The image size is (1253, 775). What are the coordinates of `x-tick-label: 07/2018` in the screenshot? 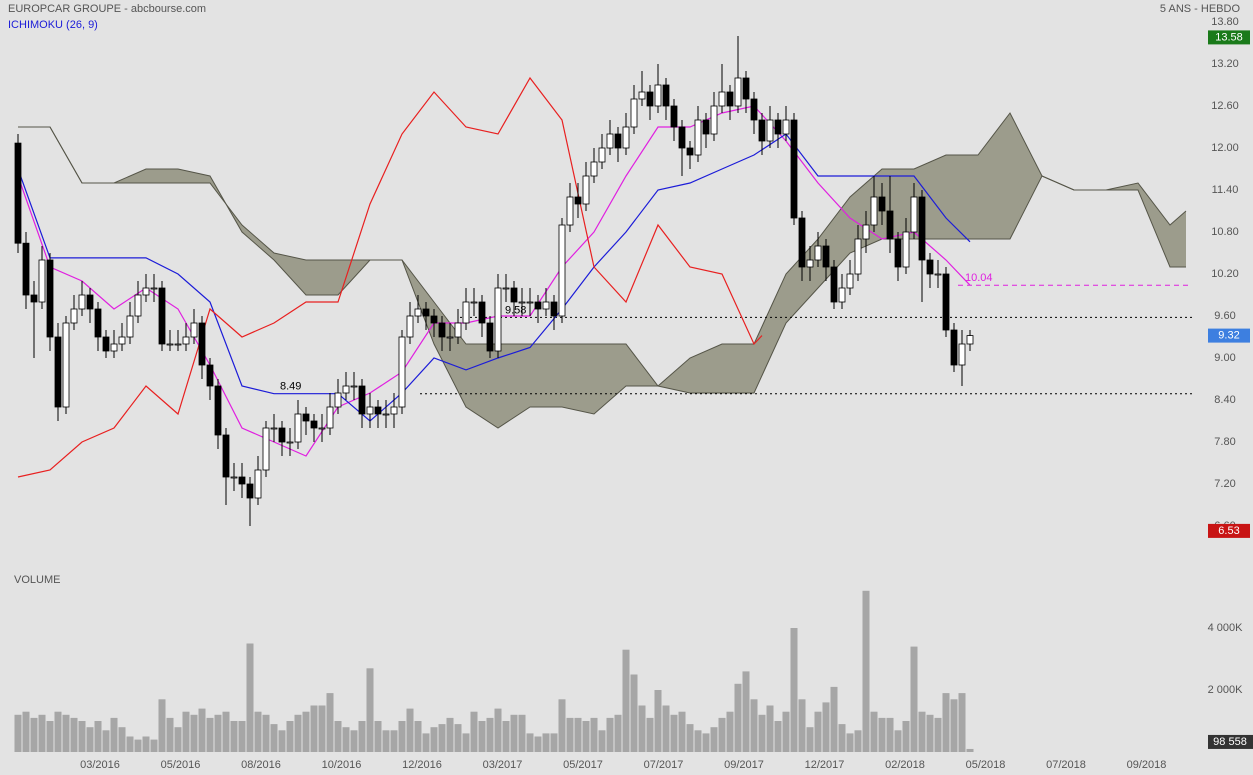 It's located at (1066, 765).